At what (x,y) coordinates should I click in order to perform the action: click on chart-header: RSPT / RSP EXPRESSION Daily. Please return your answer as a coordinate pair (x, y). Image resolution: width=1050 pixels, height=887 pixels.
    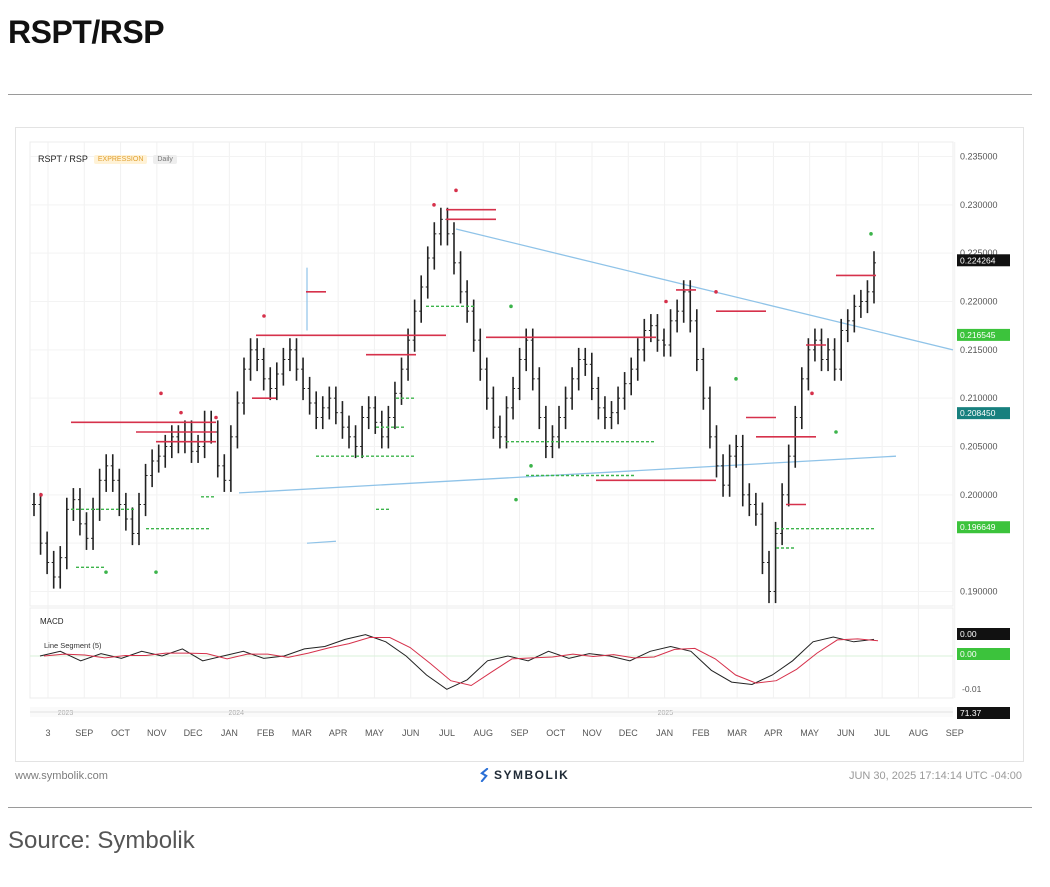
    Looking at the image, I should click on (107, 159).